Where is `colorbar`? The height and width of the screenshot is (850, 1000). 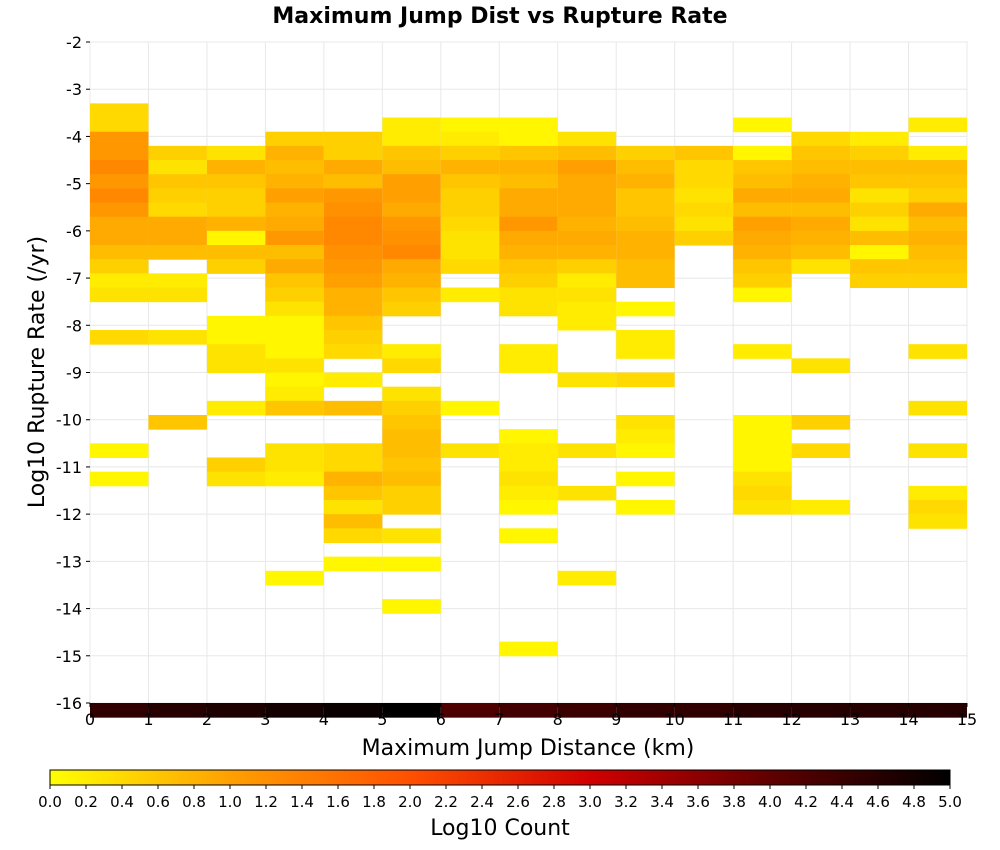 colorbar is located at coordinates (500, 777).